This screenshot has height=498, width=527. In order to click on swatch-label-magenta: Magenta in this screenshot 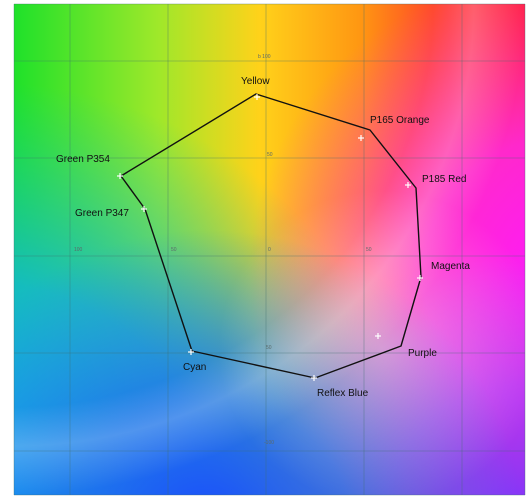, I will do `click(450, 266)`.